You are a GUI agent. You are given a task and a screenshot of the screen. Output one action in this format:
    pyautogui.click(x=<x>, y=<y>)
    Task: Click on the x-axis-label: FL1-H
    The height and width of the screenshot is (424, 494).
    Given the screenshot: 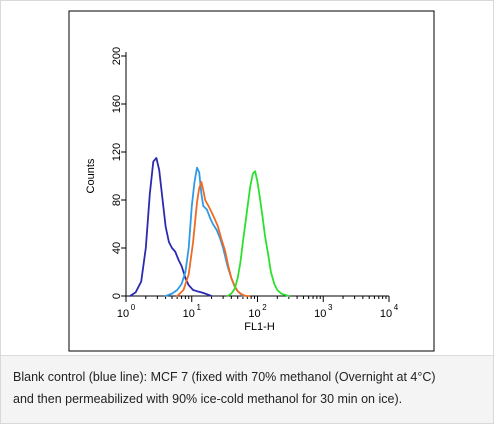 What is the action you would take?
    pyautogui.click(x=259, y=327)
    